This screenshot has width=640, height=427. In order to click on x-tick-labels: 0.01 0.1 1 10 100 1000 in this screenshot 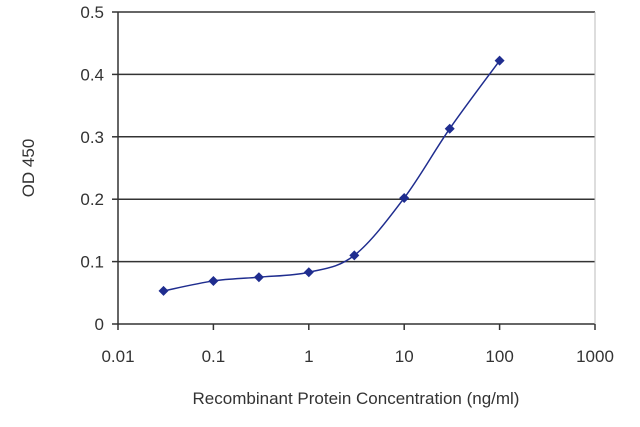, I will do `click(357, 356)`.